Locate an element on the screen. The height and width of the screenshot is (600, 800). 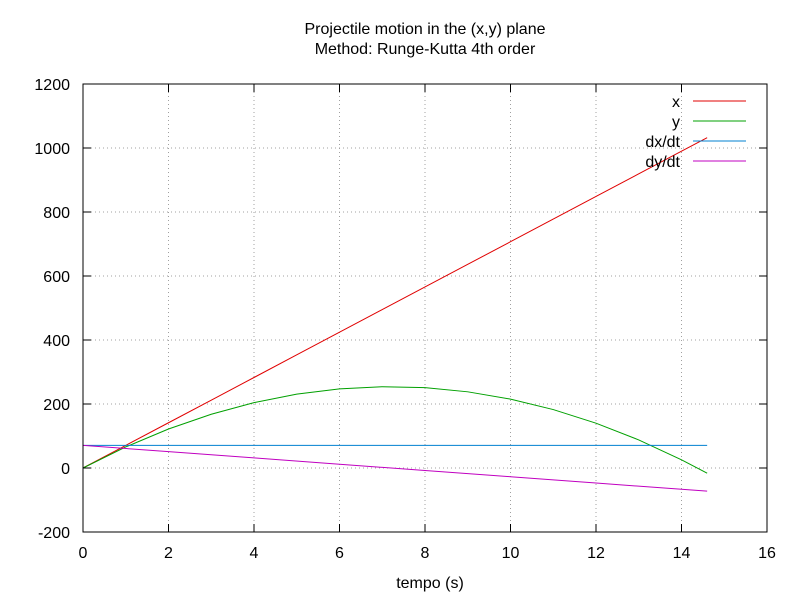
legend-label: dx/dt is located at coordinates (662, 142).